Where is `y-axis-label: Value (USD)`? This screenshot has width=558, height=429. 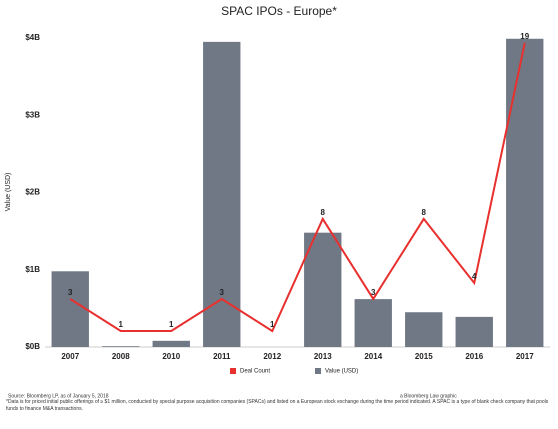
y-axis-label: Value (USD) is located at coordinates (8, 192).